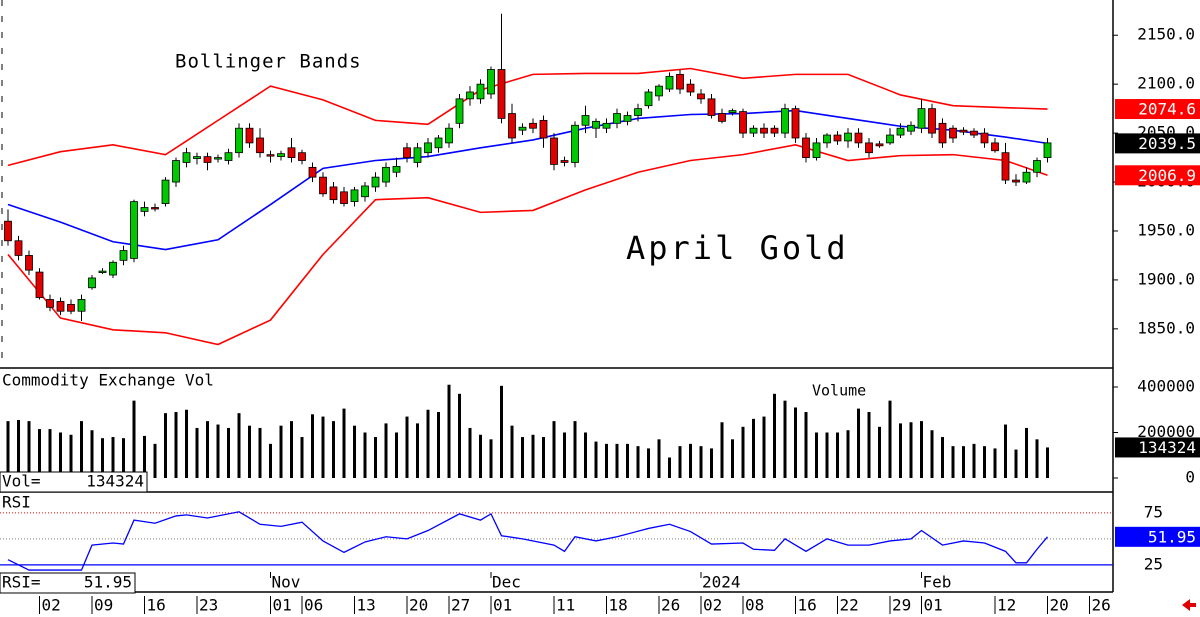  Describe the element at coordinates (68, 583) in the screenshot. I see `readout-box` at that location.